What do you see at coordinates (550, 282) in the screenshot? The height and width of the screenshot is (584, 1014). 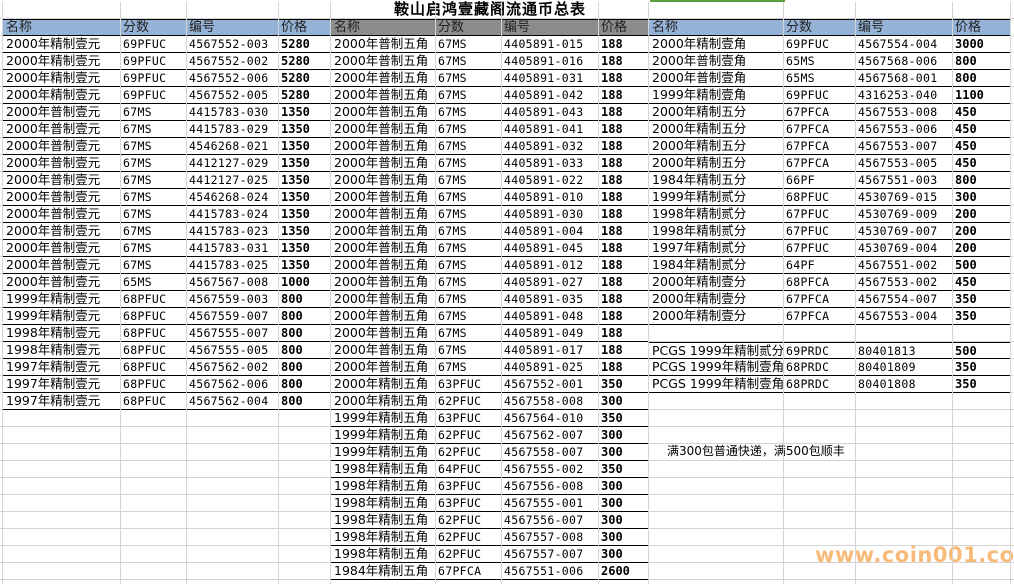 I see `cert-number-cell: 4405891-027` at bounding box center [550, 282].